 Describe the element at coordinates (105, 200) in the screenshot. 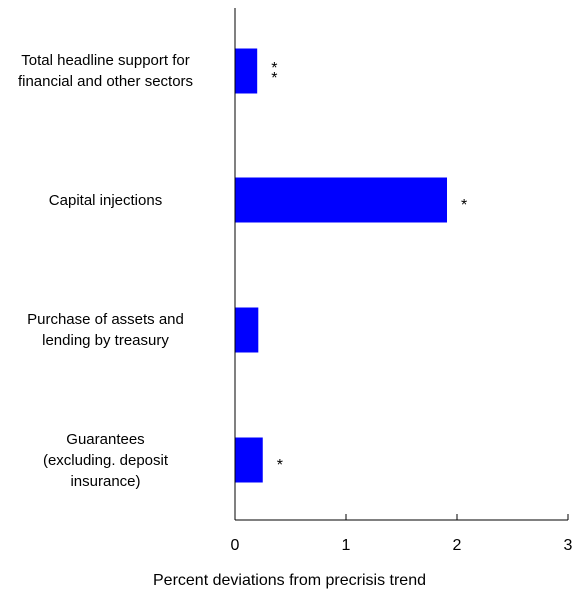

I see `category-label: Capital injections` at that location.